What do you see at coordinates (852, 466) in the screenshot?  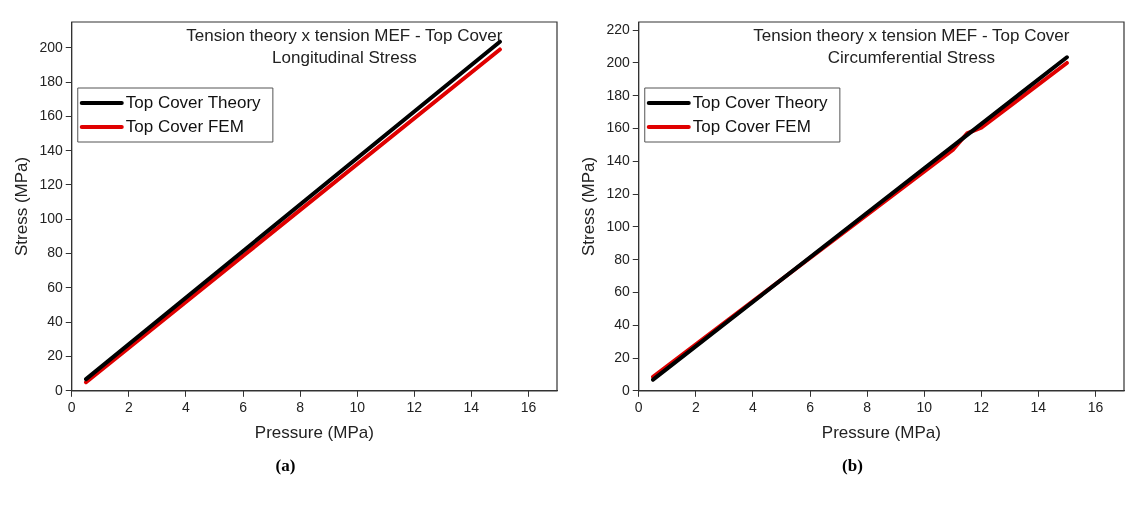 I see `text: (b)` at bounding box center [852, 466].